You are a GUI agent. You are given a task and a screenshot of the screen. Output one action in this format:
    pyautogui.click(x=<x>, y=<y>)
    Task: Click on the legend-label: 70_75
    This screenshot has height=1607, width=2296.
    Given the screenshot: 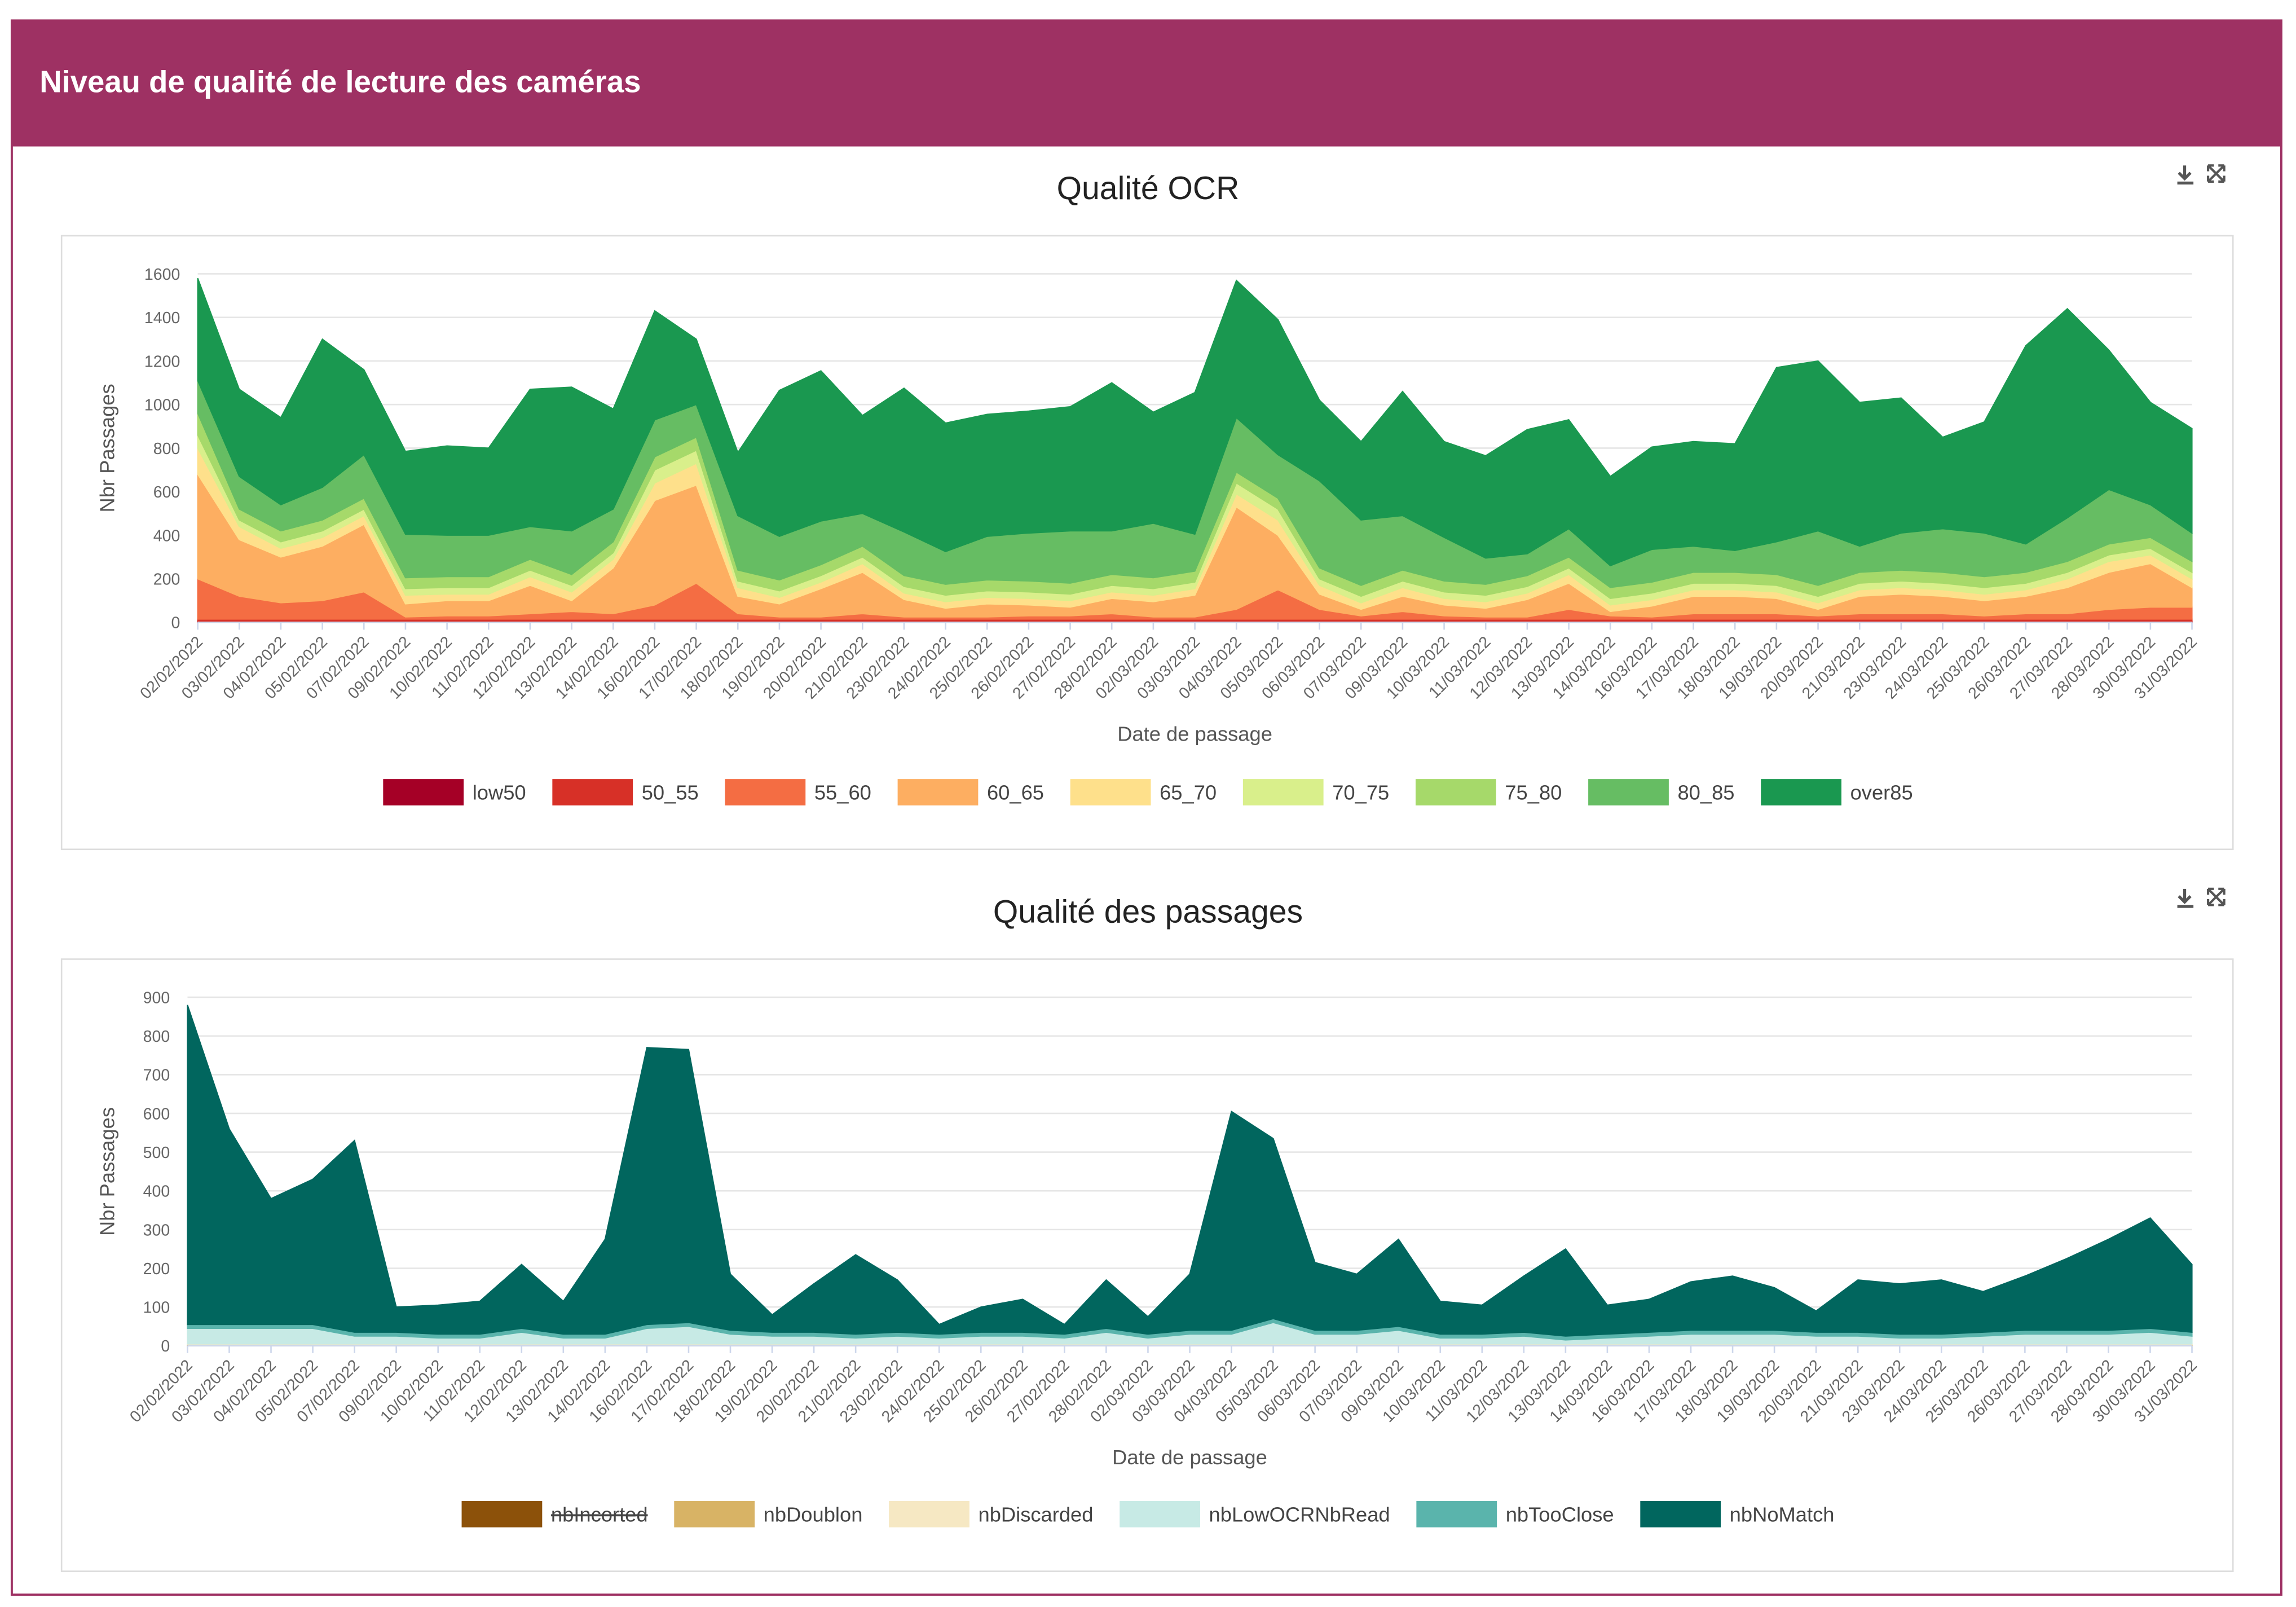 What is the action you would take?
    pyautogui.click(x=1361, y=792)
    